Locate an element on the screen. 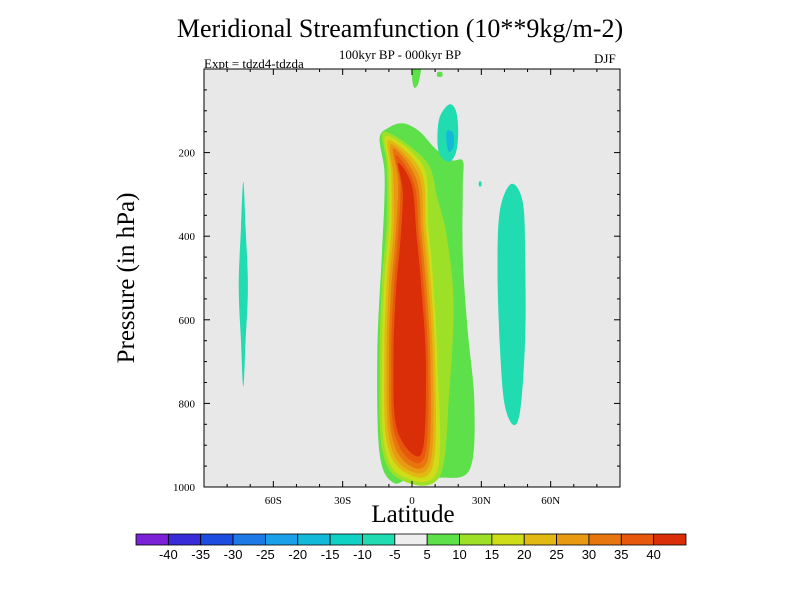  x-tick-label: 60S is located at coordinates (273, 501).